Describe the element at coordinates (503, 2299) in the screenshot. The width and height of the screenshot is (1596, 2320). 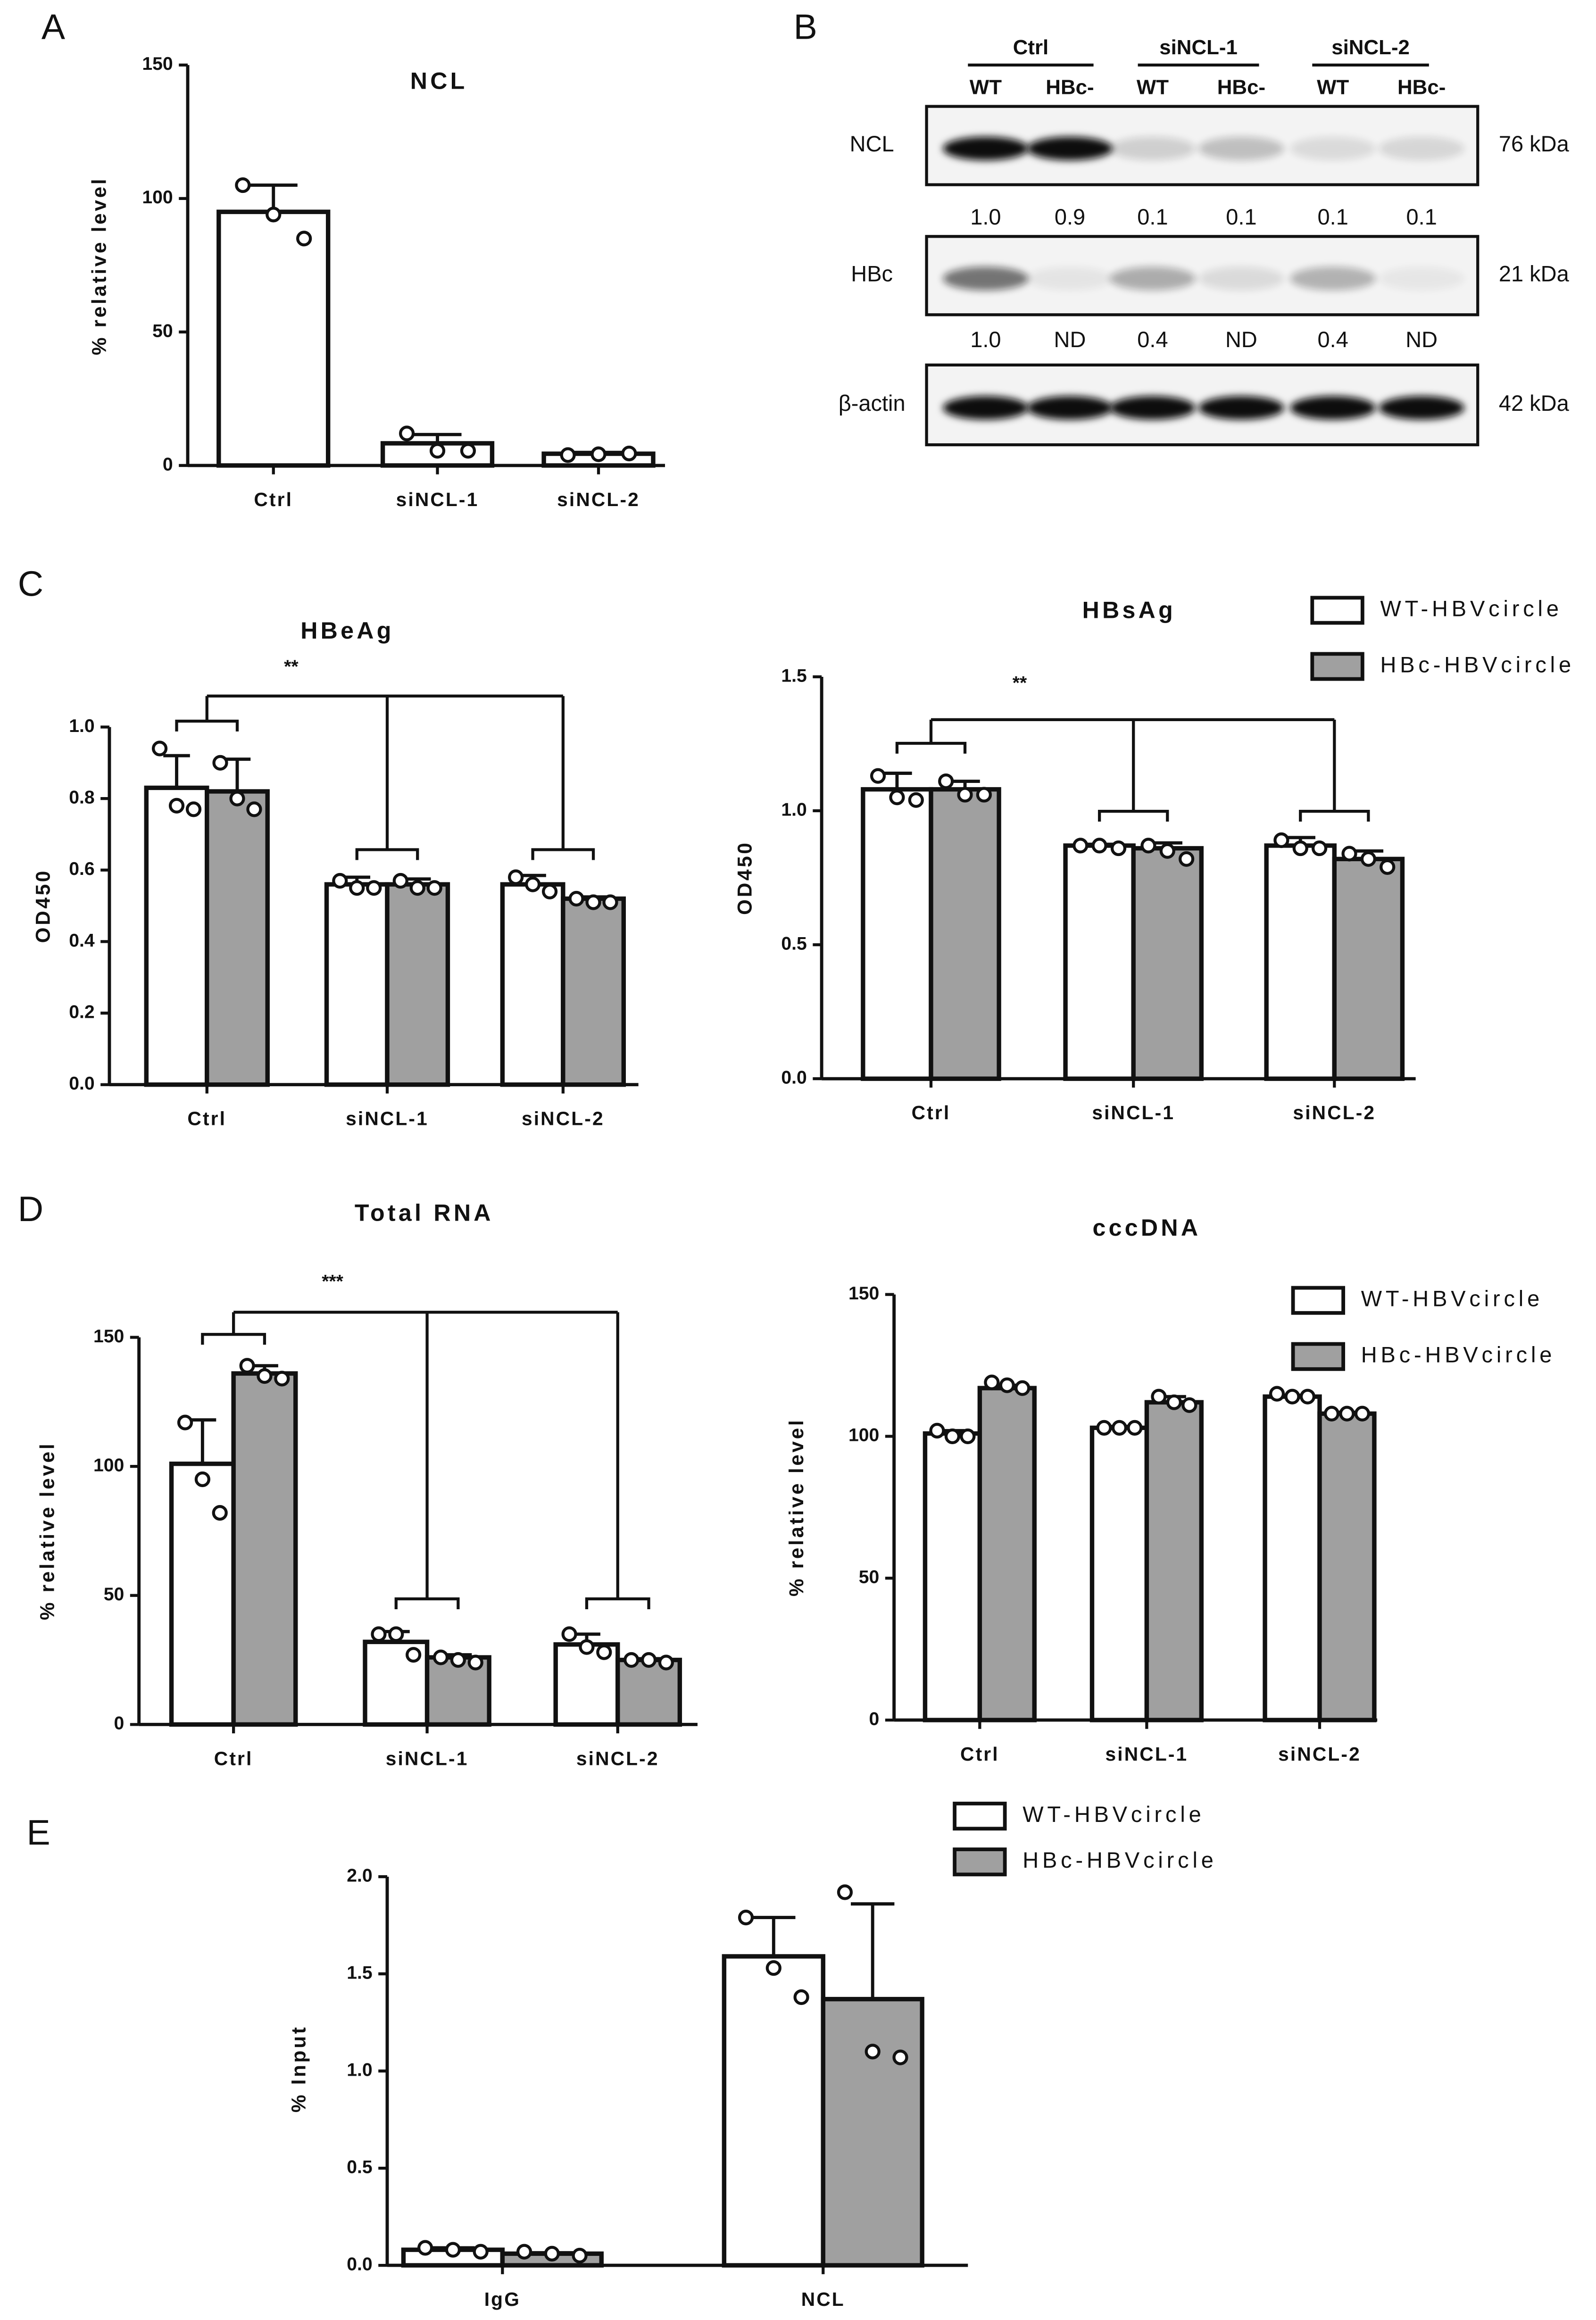
I see `x-tick-label: IgG` at that location.